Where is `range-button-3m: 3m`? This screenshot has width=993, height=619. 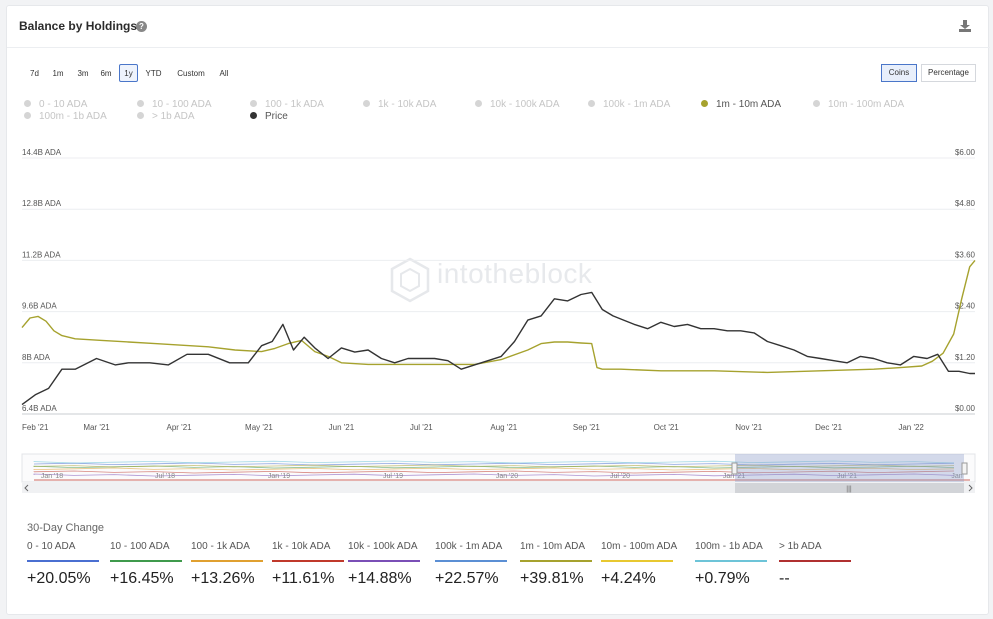
range-button-3m: 3m is located at coordinates (83, 73).